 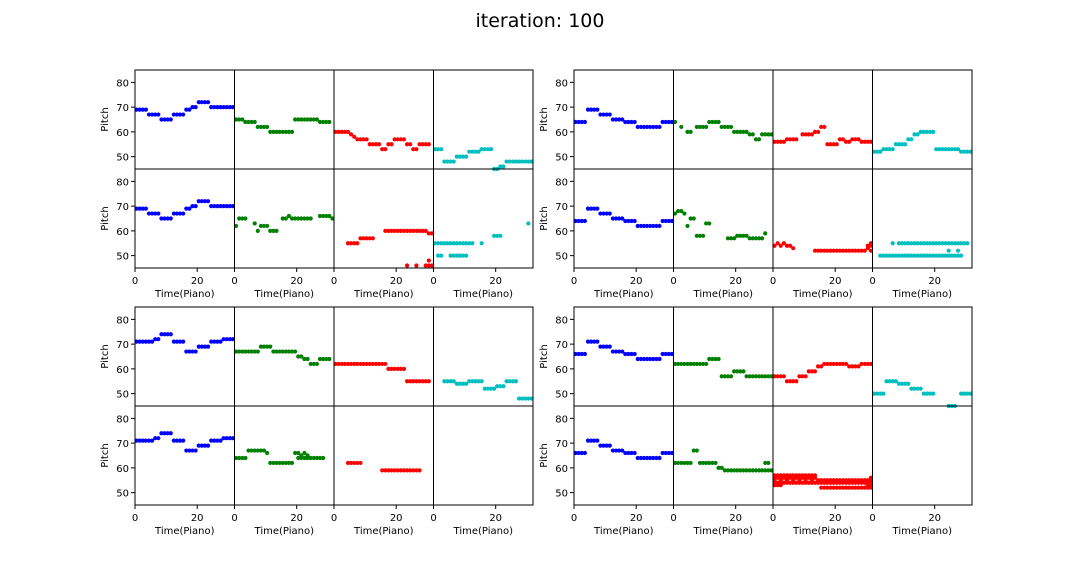 I want to click on track-3-top-points, so click(x=823, y=135).